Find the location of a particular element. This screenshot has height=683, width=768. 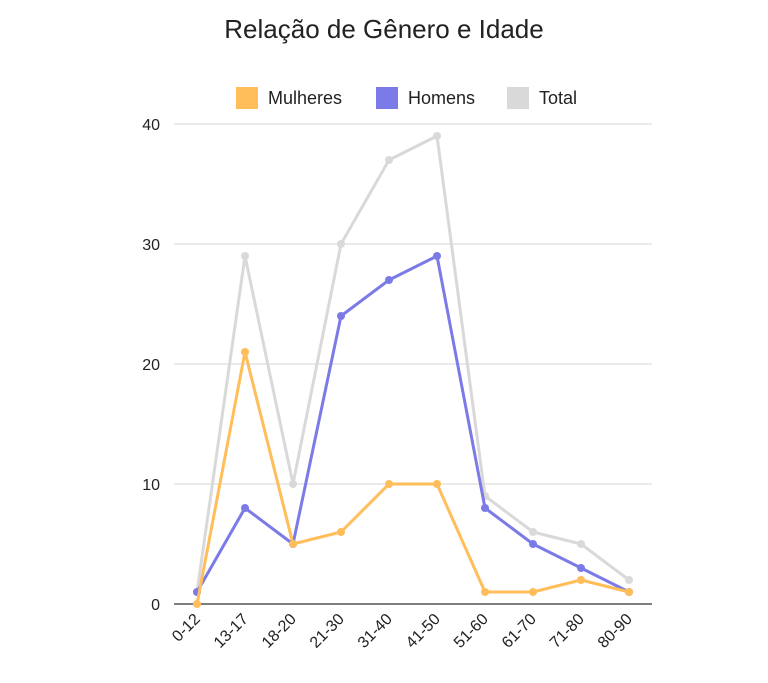

legend-swatch-total is located at coordinates (518, 98).